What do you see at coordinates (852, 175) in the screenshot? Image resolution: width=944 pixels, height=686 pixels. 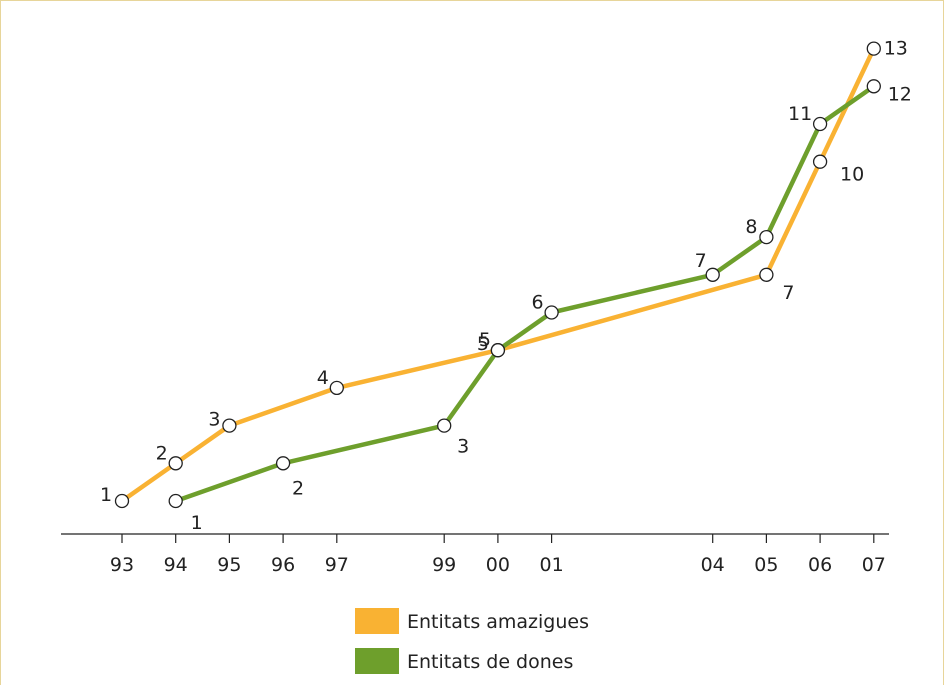 I see `data-point-label: 10` at bounding box center [852, 175].